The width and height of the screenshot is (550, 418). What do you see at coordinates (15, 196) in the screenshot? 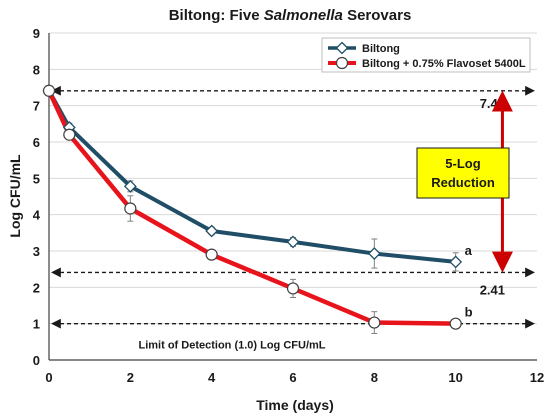
I see `y-axis-label: Log CFU/mL` at bounding box center [15, 196].